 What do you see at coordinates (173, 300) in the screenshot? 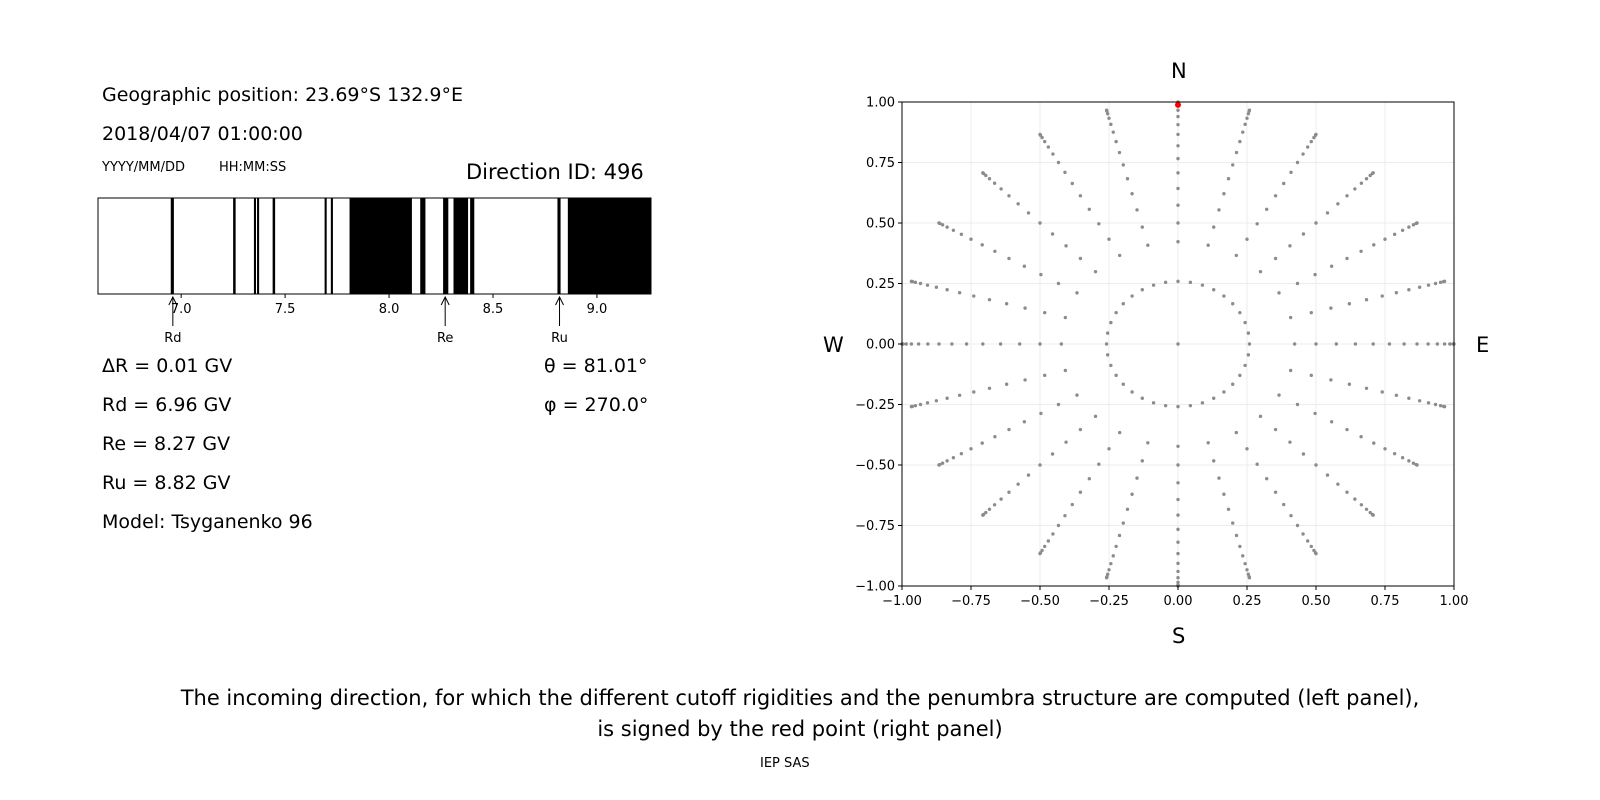
I see `marker-arrowhead` at bounding box center [173, 300].